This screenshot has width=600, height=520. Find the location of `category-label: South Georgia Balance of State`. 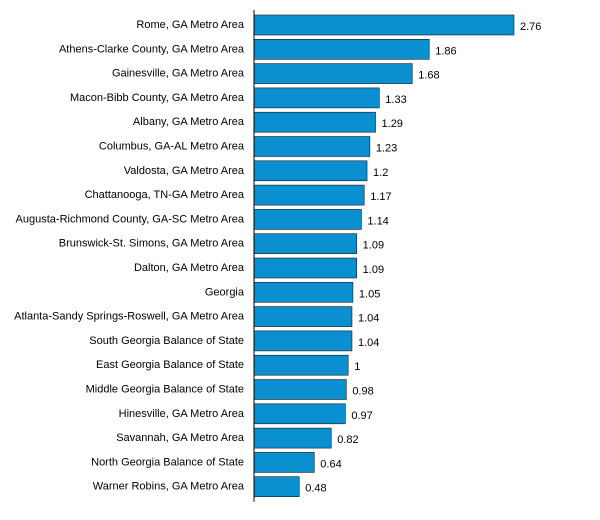

category-label: South Georgia Balance of State is located at coordinates (166, 341).